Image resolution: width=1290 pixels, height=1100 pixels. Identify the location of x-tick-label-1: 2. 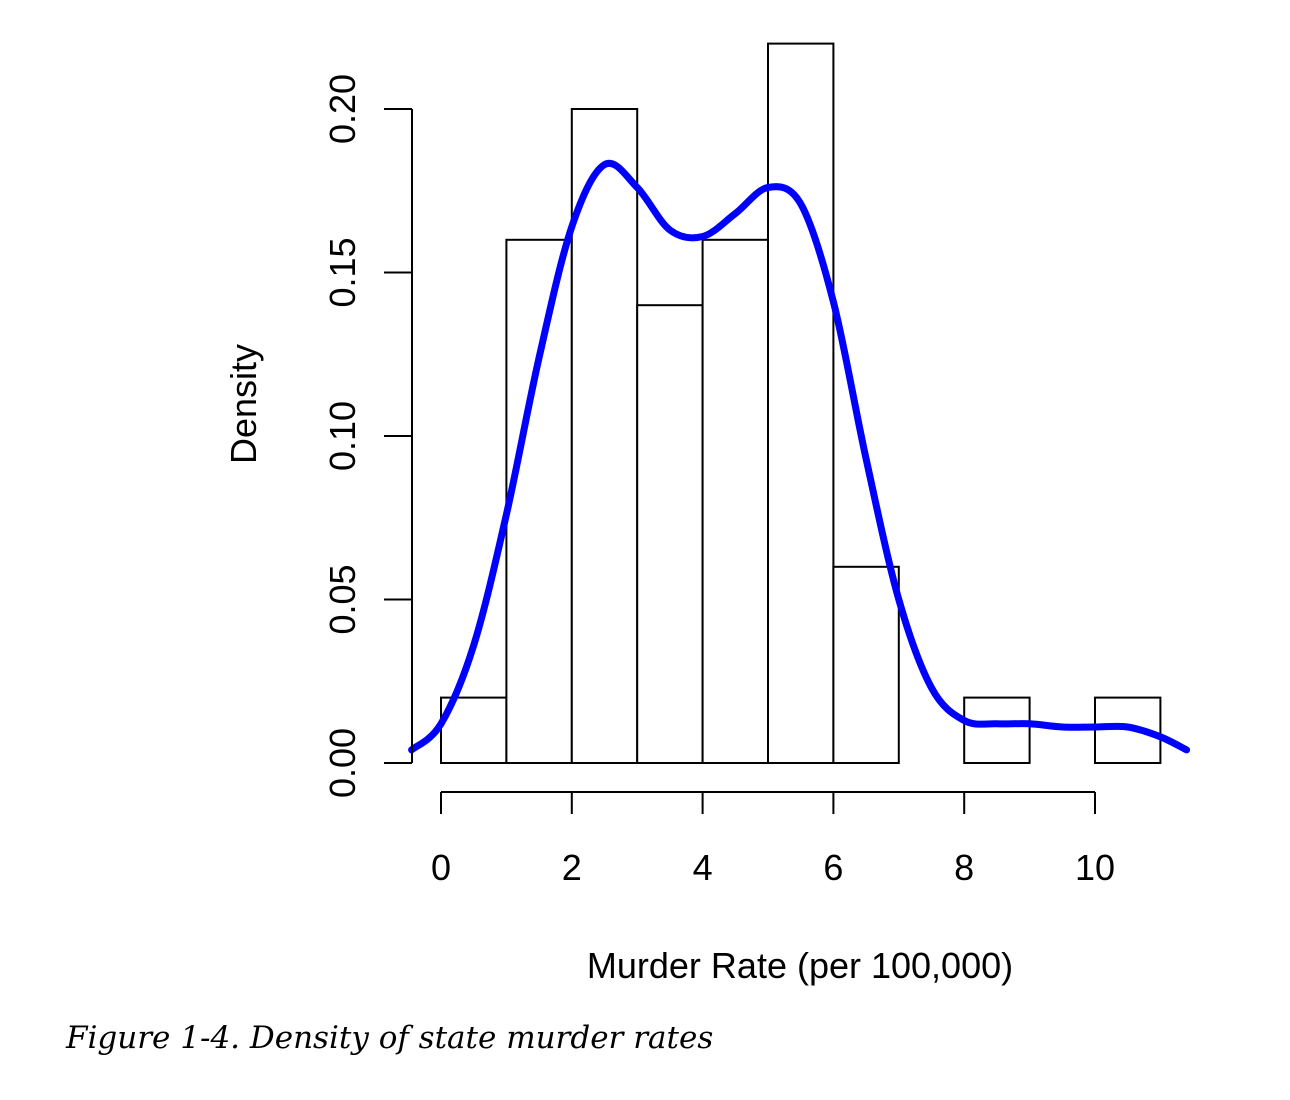
(572, 867).